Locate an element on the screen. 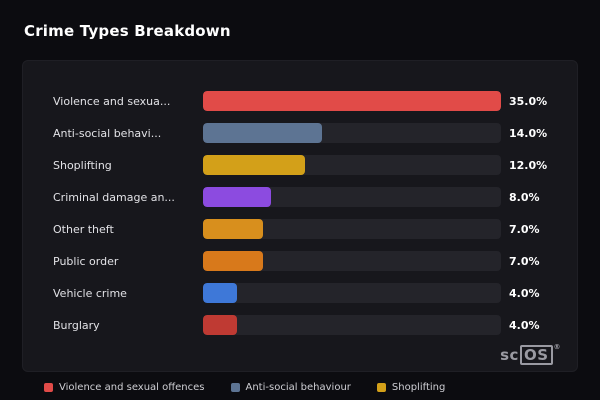 The image size is (600, 400). bar-row: Criminal damage an... 8.0% is located at coordinates (304, 197).